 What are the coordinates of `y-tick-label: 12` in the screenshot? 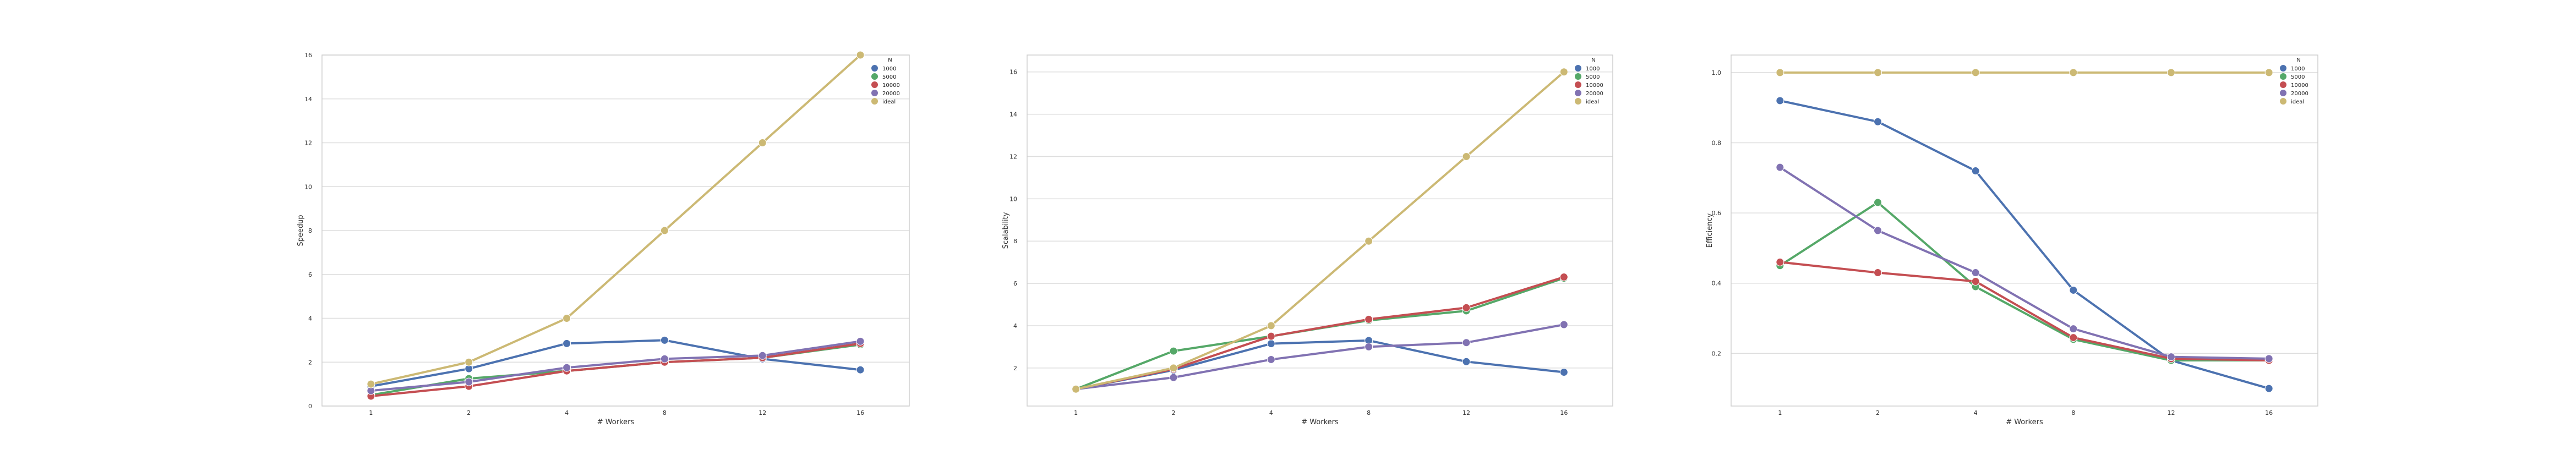 It's located at (308, 143).